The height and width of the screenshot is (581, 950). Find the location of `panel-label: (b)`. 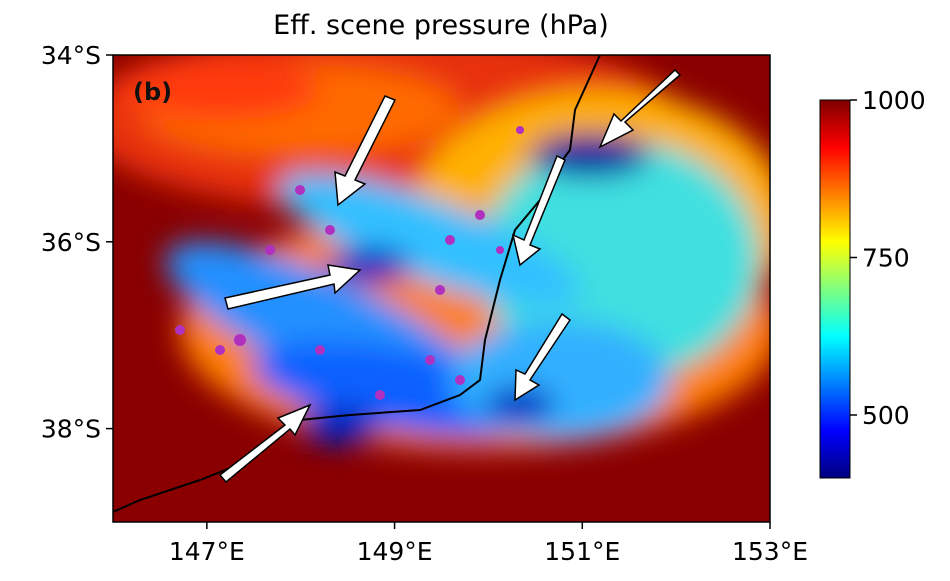

panel-label: (b) is located at coordinates (152, 92).